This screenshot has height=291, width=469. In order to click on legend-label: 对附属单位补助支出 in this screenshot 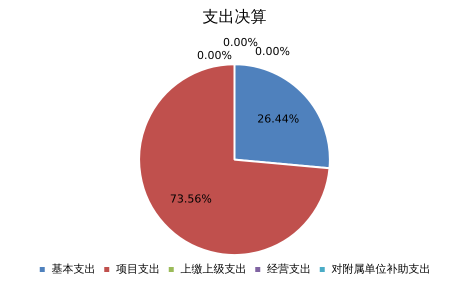, I will do `click(380, 269)`.